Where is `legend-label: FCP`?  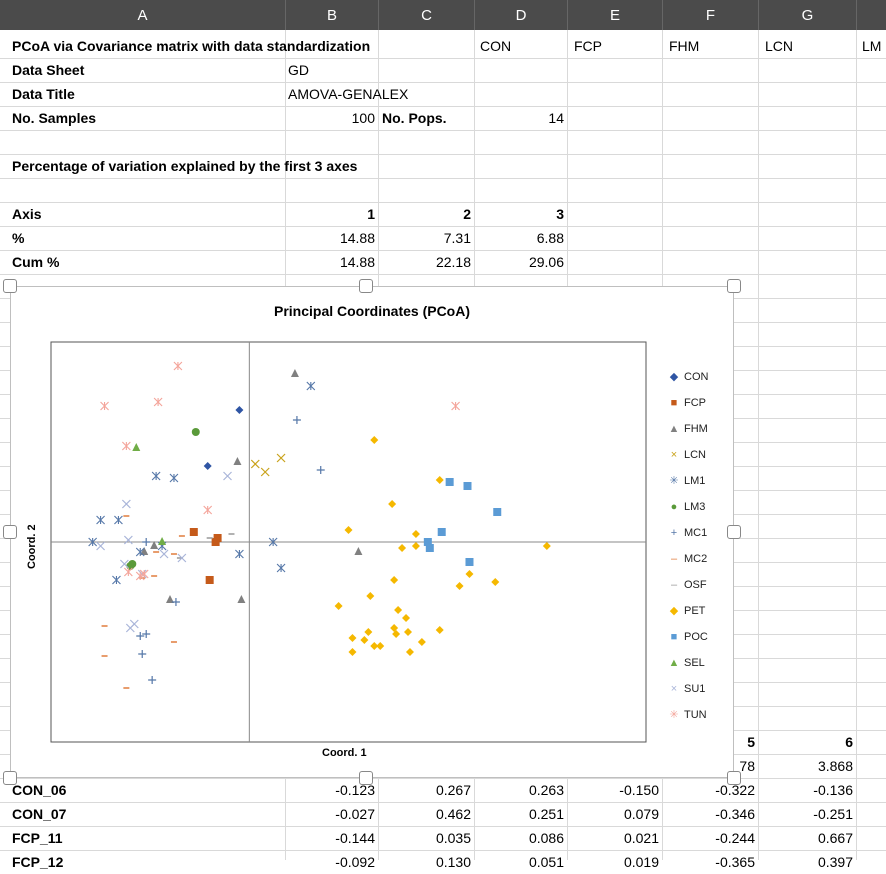
legend-label: FCP is located at coordinates (695, 403).